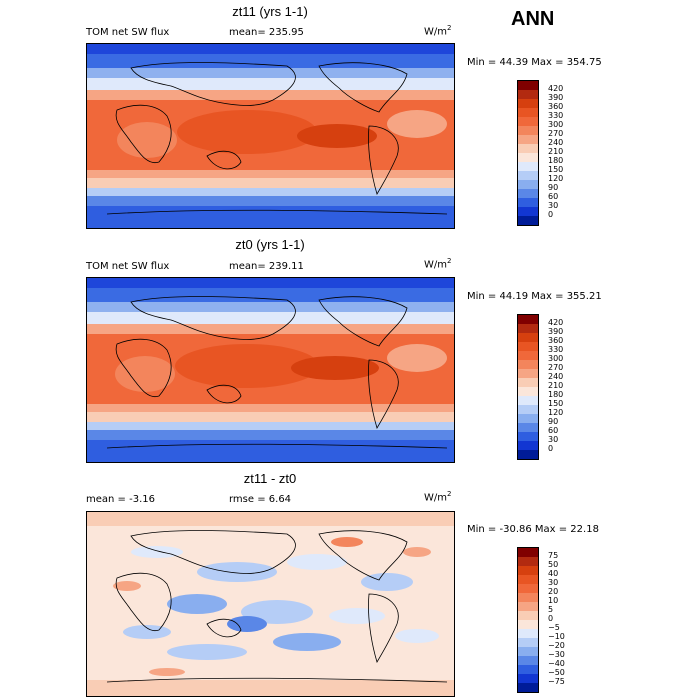  Describe the element at coordinates (438, 31) in the screenshot. I see `panel-1-units: W/m2` at that location.